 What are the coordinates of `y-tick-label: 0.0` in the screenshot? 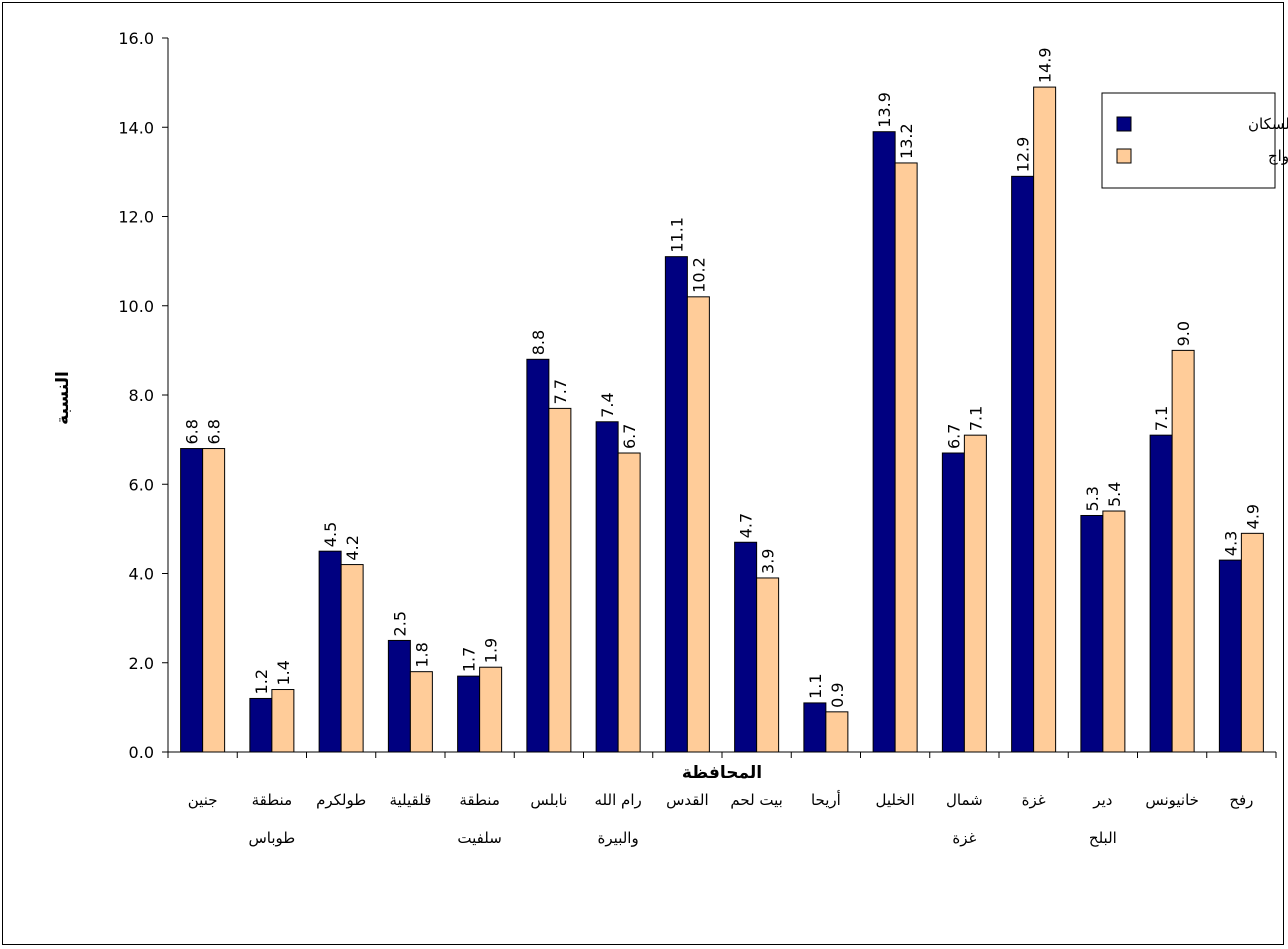 It's located at (141, 752).